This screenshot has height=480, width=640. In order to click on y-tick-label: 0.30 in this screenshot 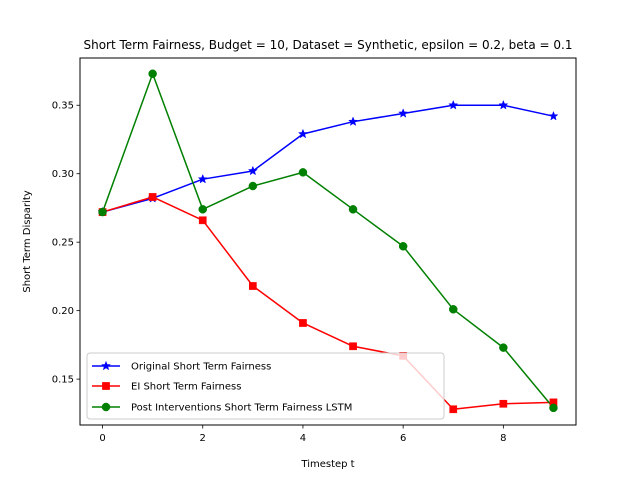, I will do `click(63, 174)`.